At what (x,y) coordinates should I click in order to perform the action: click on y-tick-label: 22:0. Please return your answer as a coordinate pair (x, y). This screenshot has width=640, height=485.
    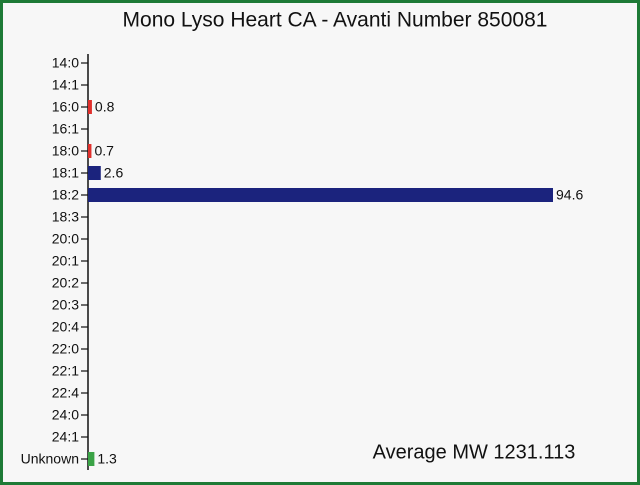
    Looking at the image, I should click on (65, 349).